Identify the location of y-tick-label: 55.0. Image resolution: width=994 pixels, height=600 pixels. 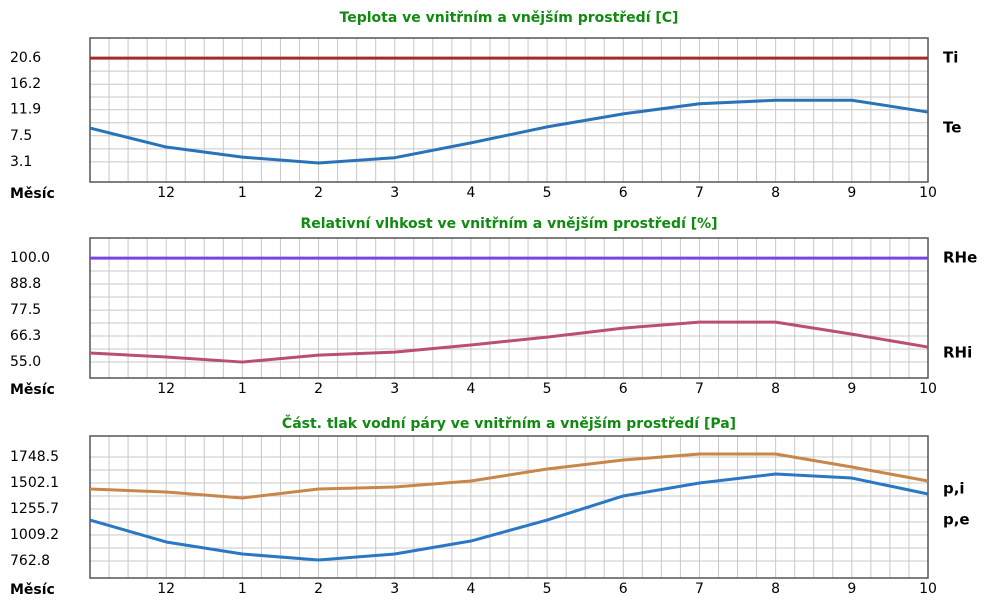
(25, 362).